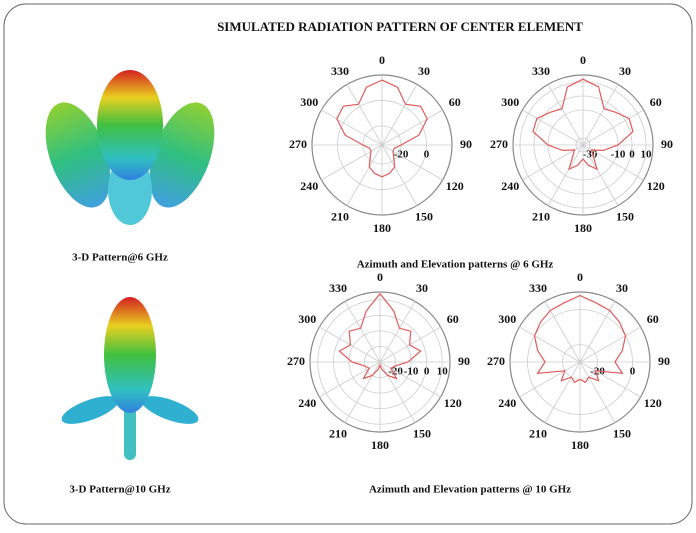 The width and height of the screenshot is (696, 533). What do you see at coordinates (130, 147) in the screenshot?
I see `pattern-3d-6ghz` at bounding box center [130, 147].